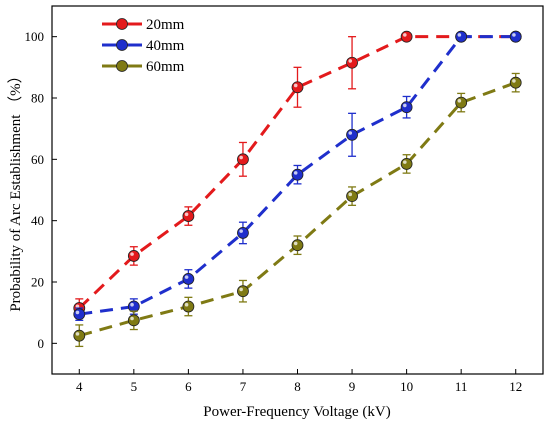  What do you see at coordinates (515, 386) in the screenshot?
I see `x-tick-label: 12` at bounding box center [515, 386].